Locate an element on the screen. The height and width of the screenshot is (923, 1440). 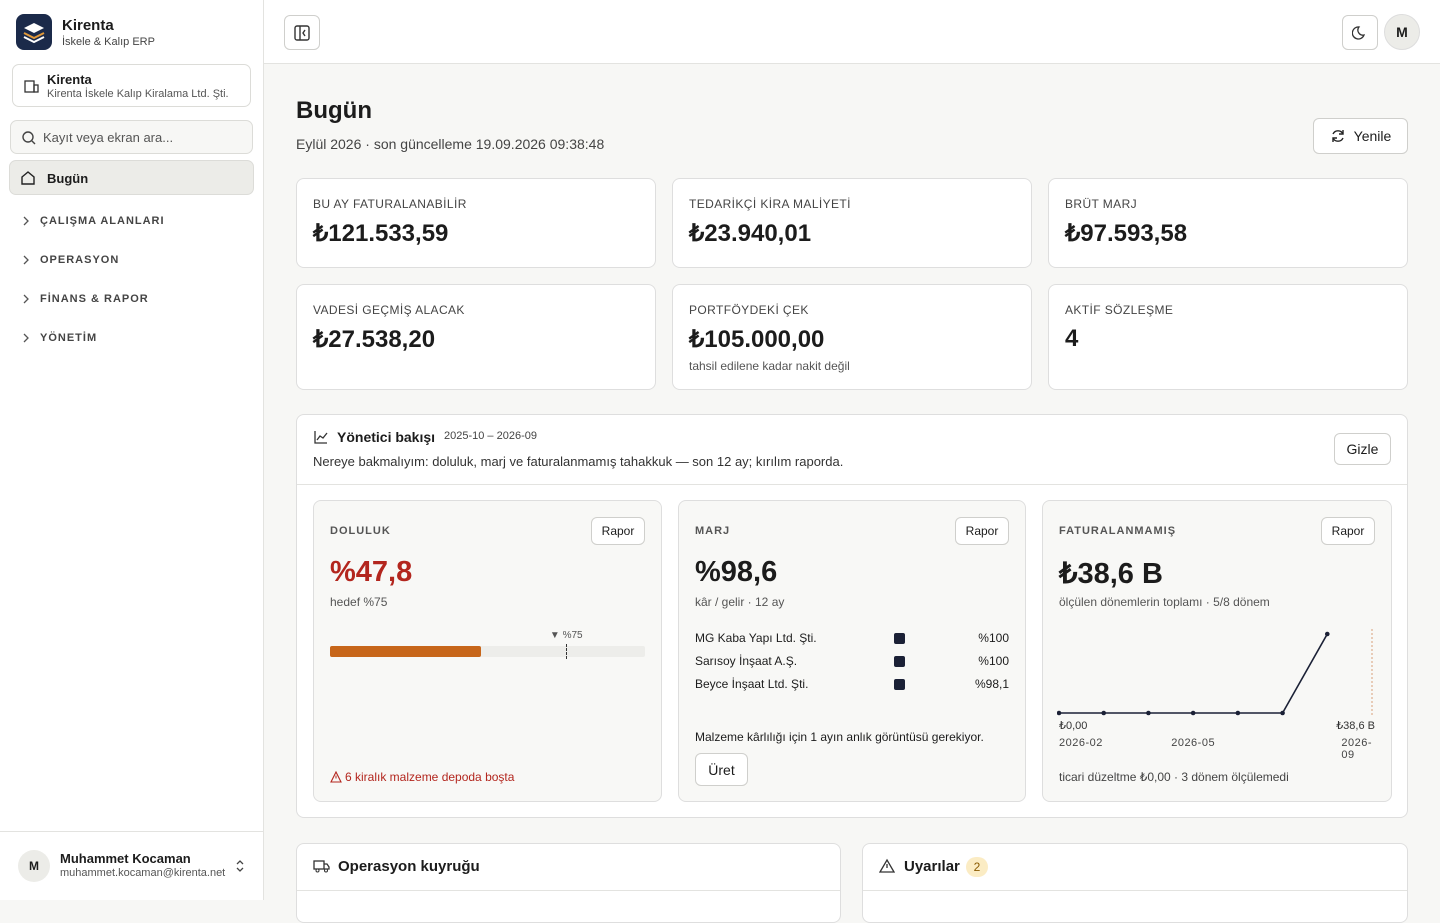
kpi-label: BU AY FATURALANABİLİR is located at coordinates (390, 204).